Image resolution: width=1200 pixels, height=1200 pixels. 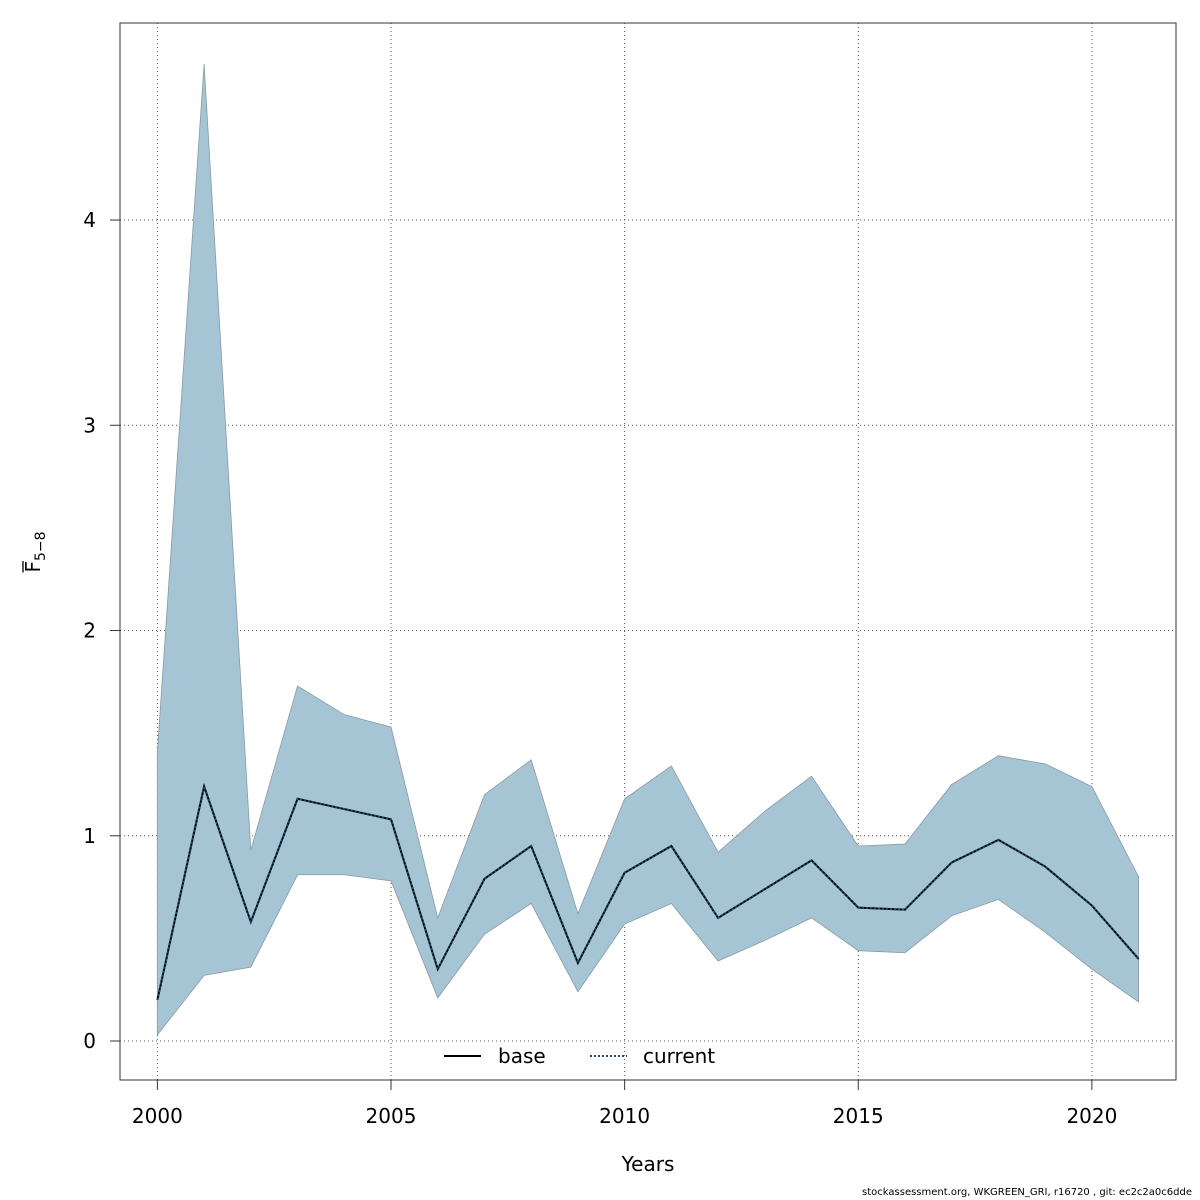 I want to click on series-line-current, so click(x=648, y=891).